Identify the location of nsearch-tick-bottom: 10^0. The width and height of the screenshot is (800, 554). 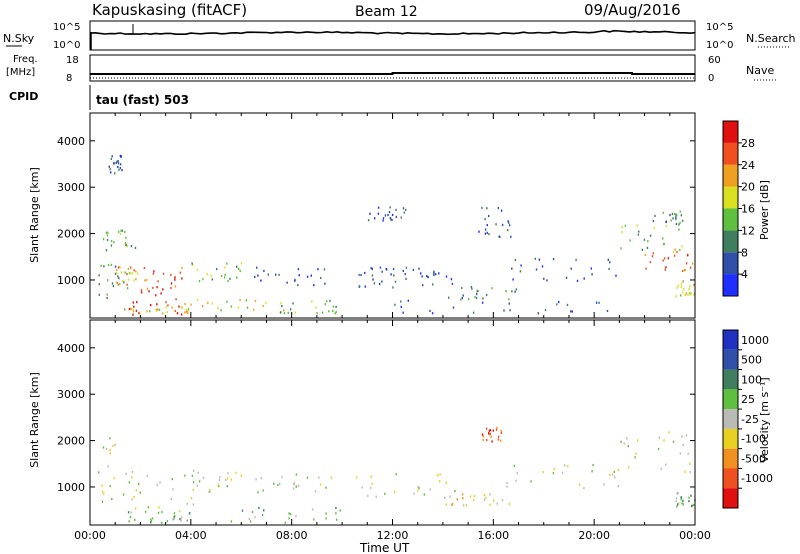
(719, 45).